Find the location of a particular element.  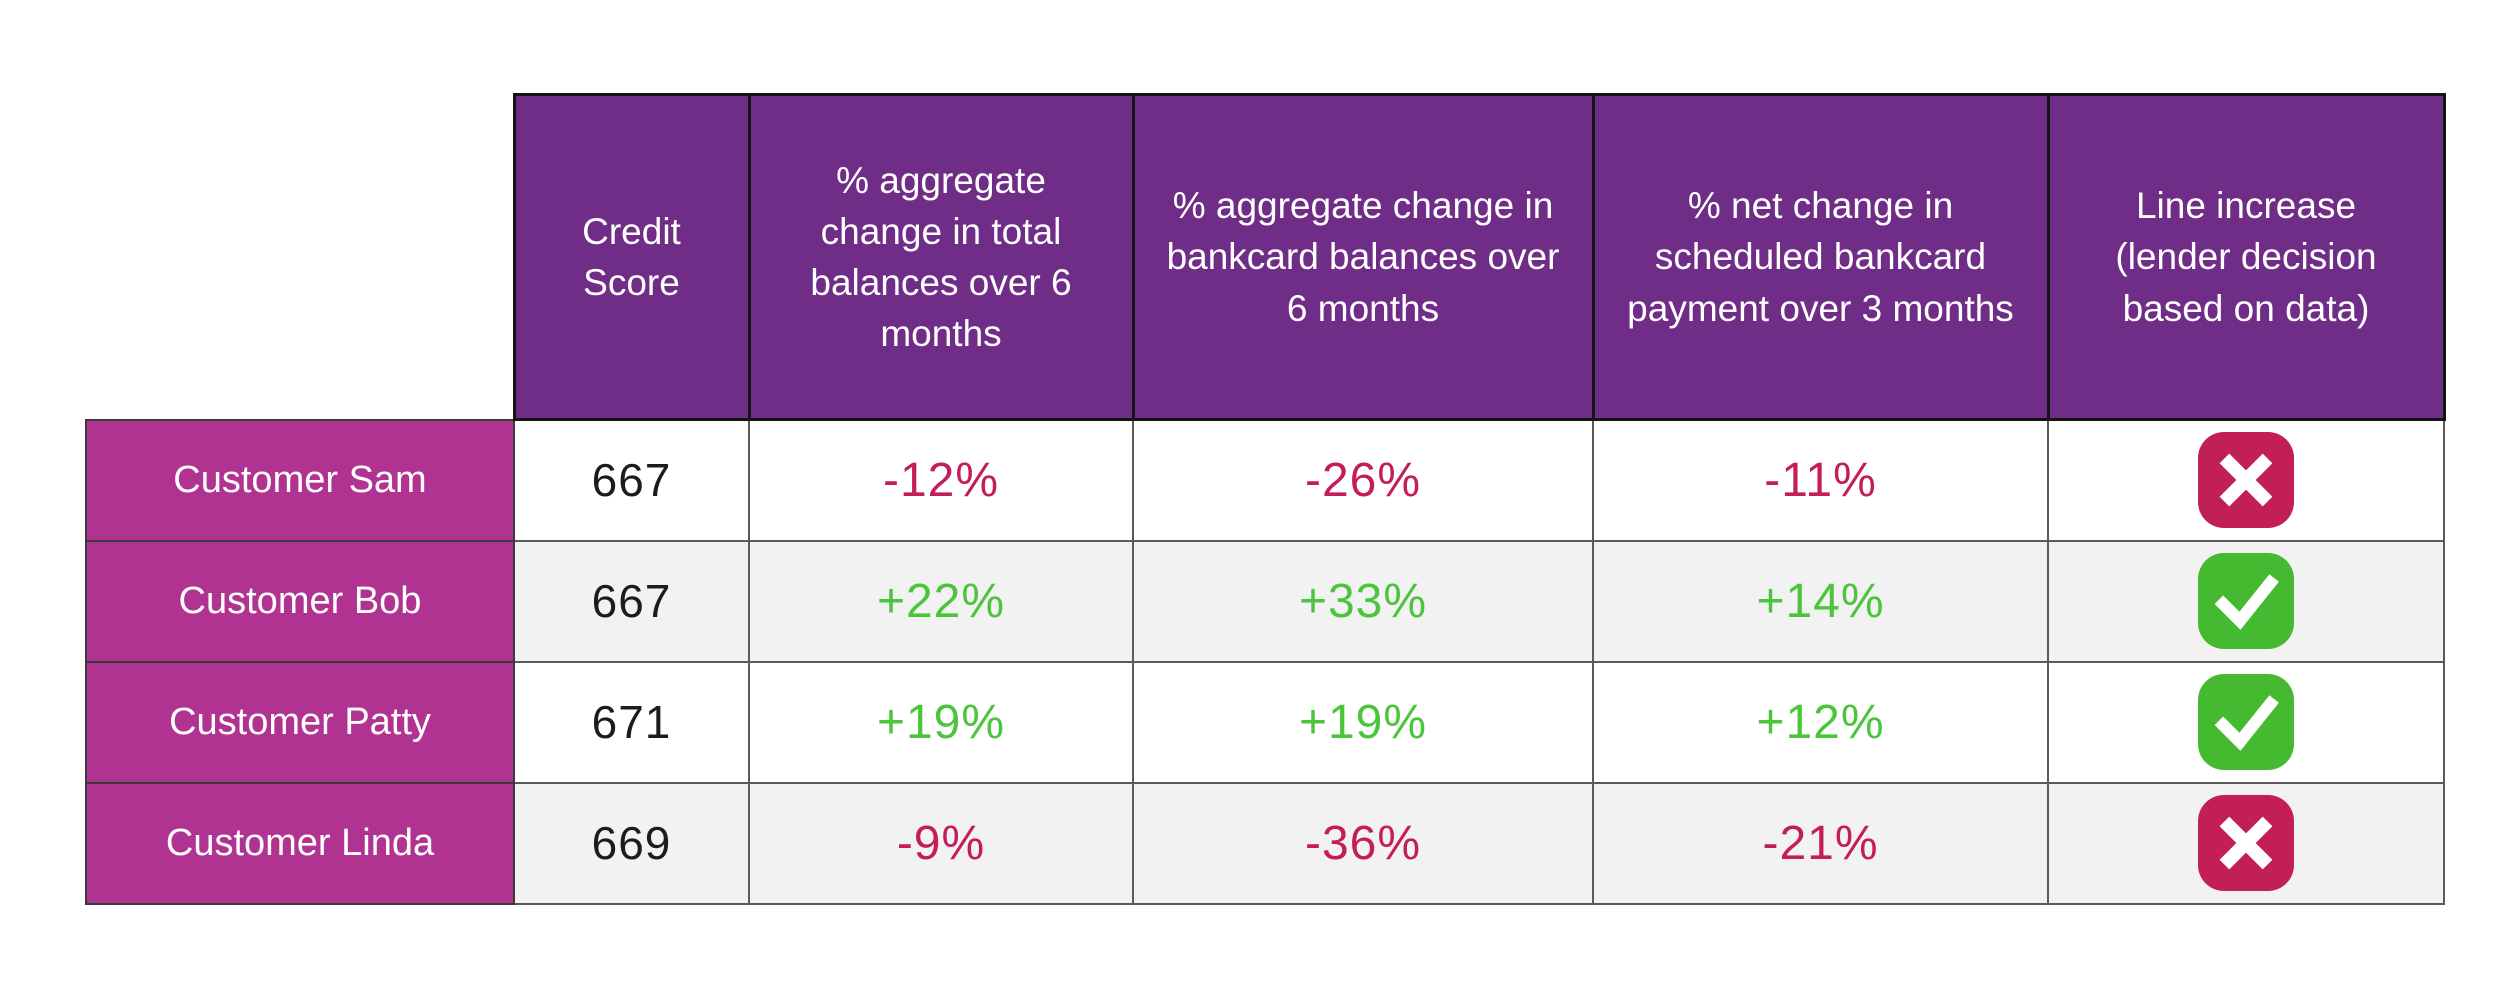

row-label: Customer Linda is located at coordinates (300, 843).